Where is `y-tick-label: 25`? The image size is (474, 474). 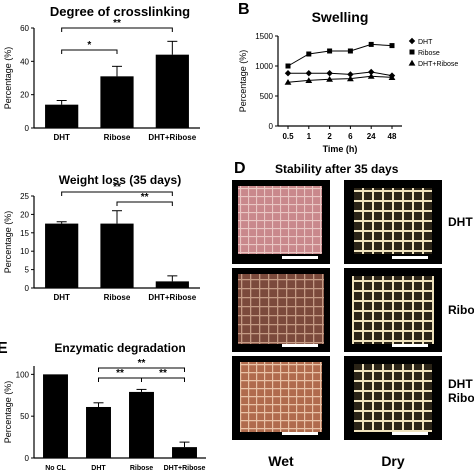
y-tick-label: 25 is located at coordinates (24, 196).